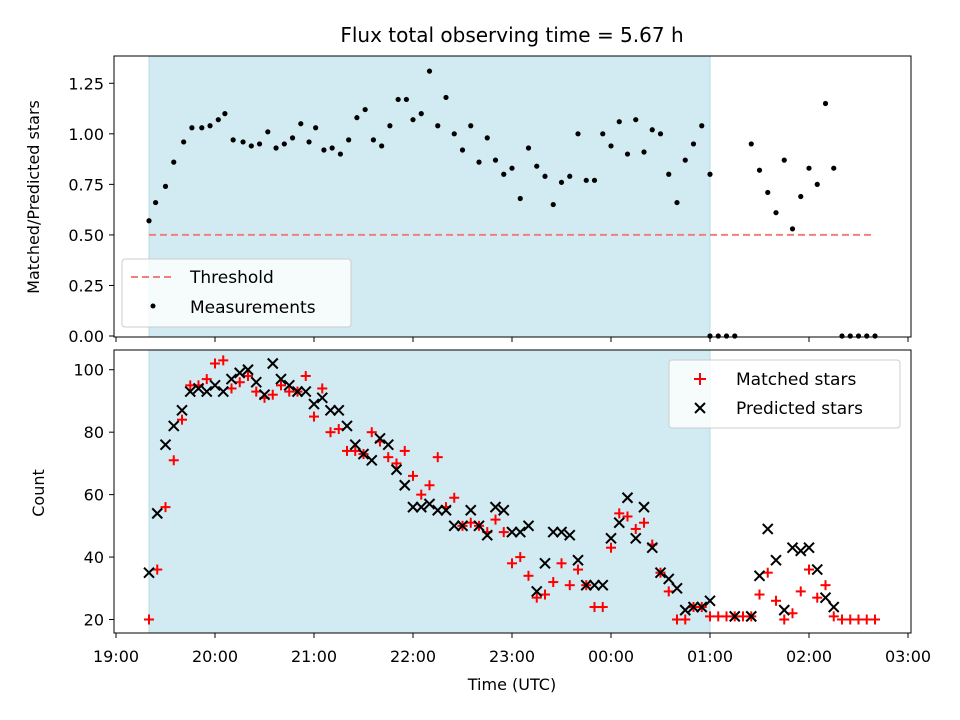  What do you see at coordinates (512, 339) in the screenshot?
I see `top-x-ticks` at bounding box center [512, 339].